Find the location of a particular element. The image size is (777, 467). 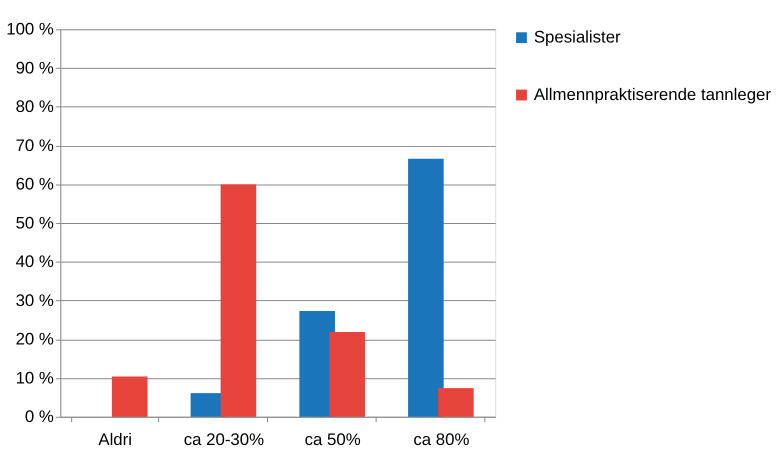

x-tick-label: Aldri is located at coordinates (115, 439).